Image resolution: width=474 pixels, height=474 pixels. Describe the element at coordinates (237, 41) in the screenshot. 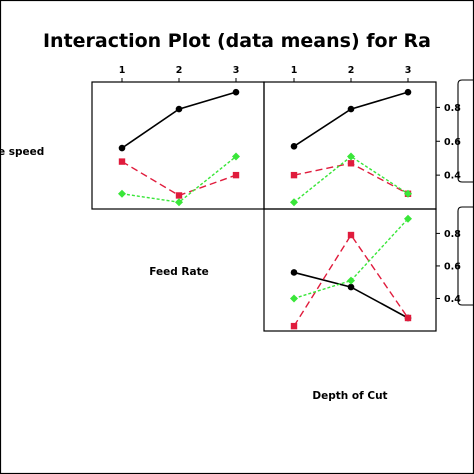

I see `chart-title: Interaction Plot (data means) for Ra` at that location.